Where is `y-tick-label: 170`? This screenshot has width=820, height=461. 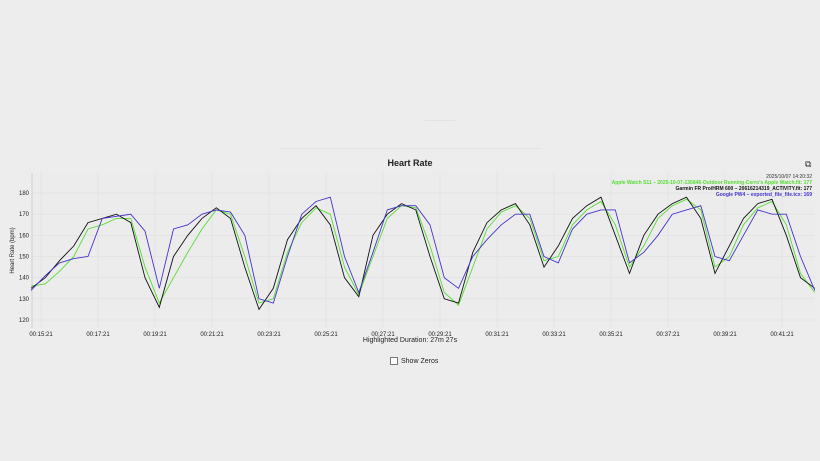 y-tick-label: 170 is located at coordinates (24, 215).